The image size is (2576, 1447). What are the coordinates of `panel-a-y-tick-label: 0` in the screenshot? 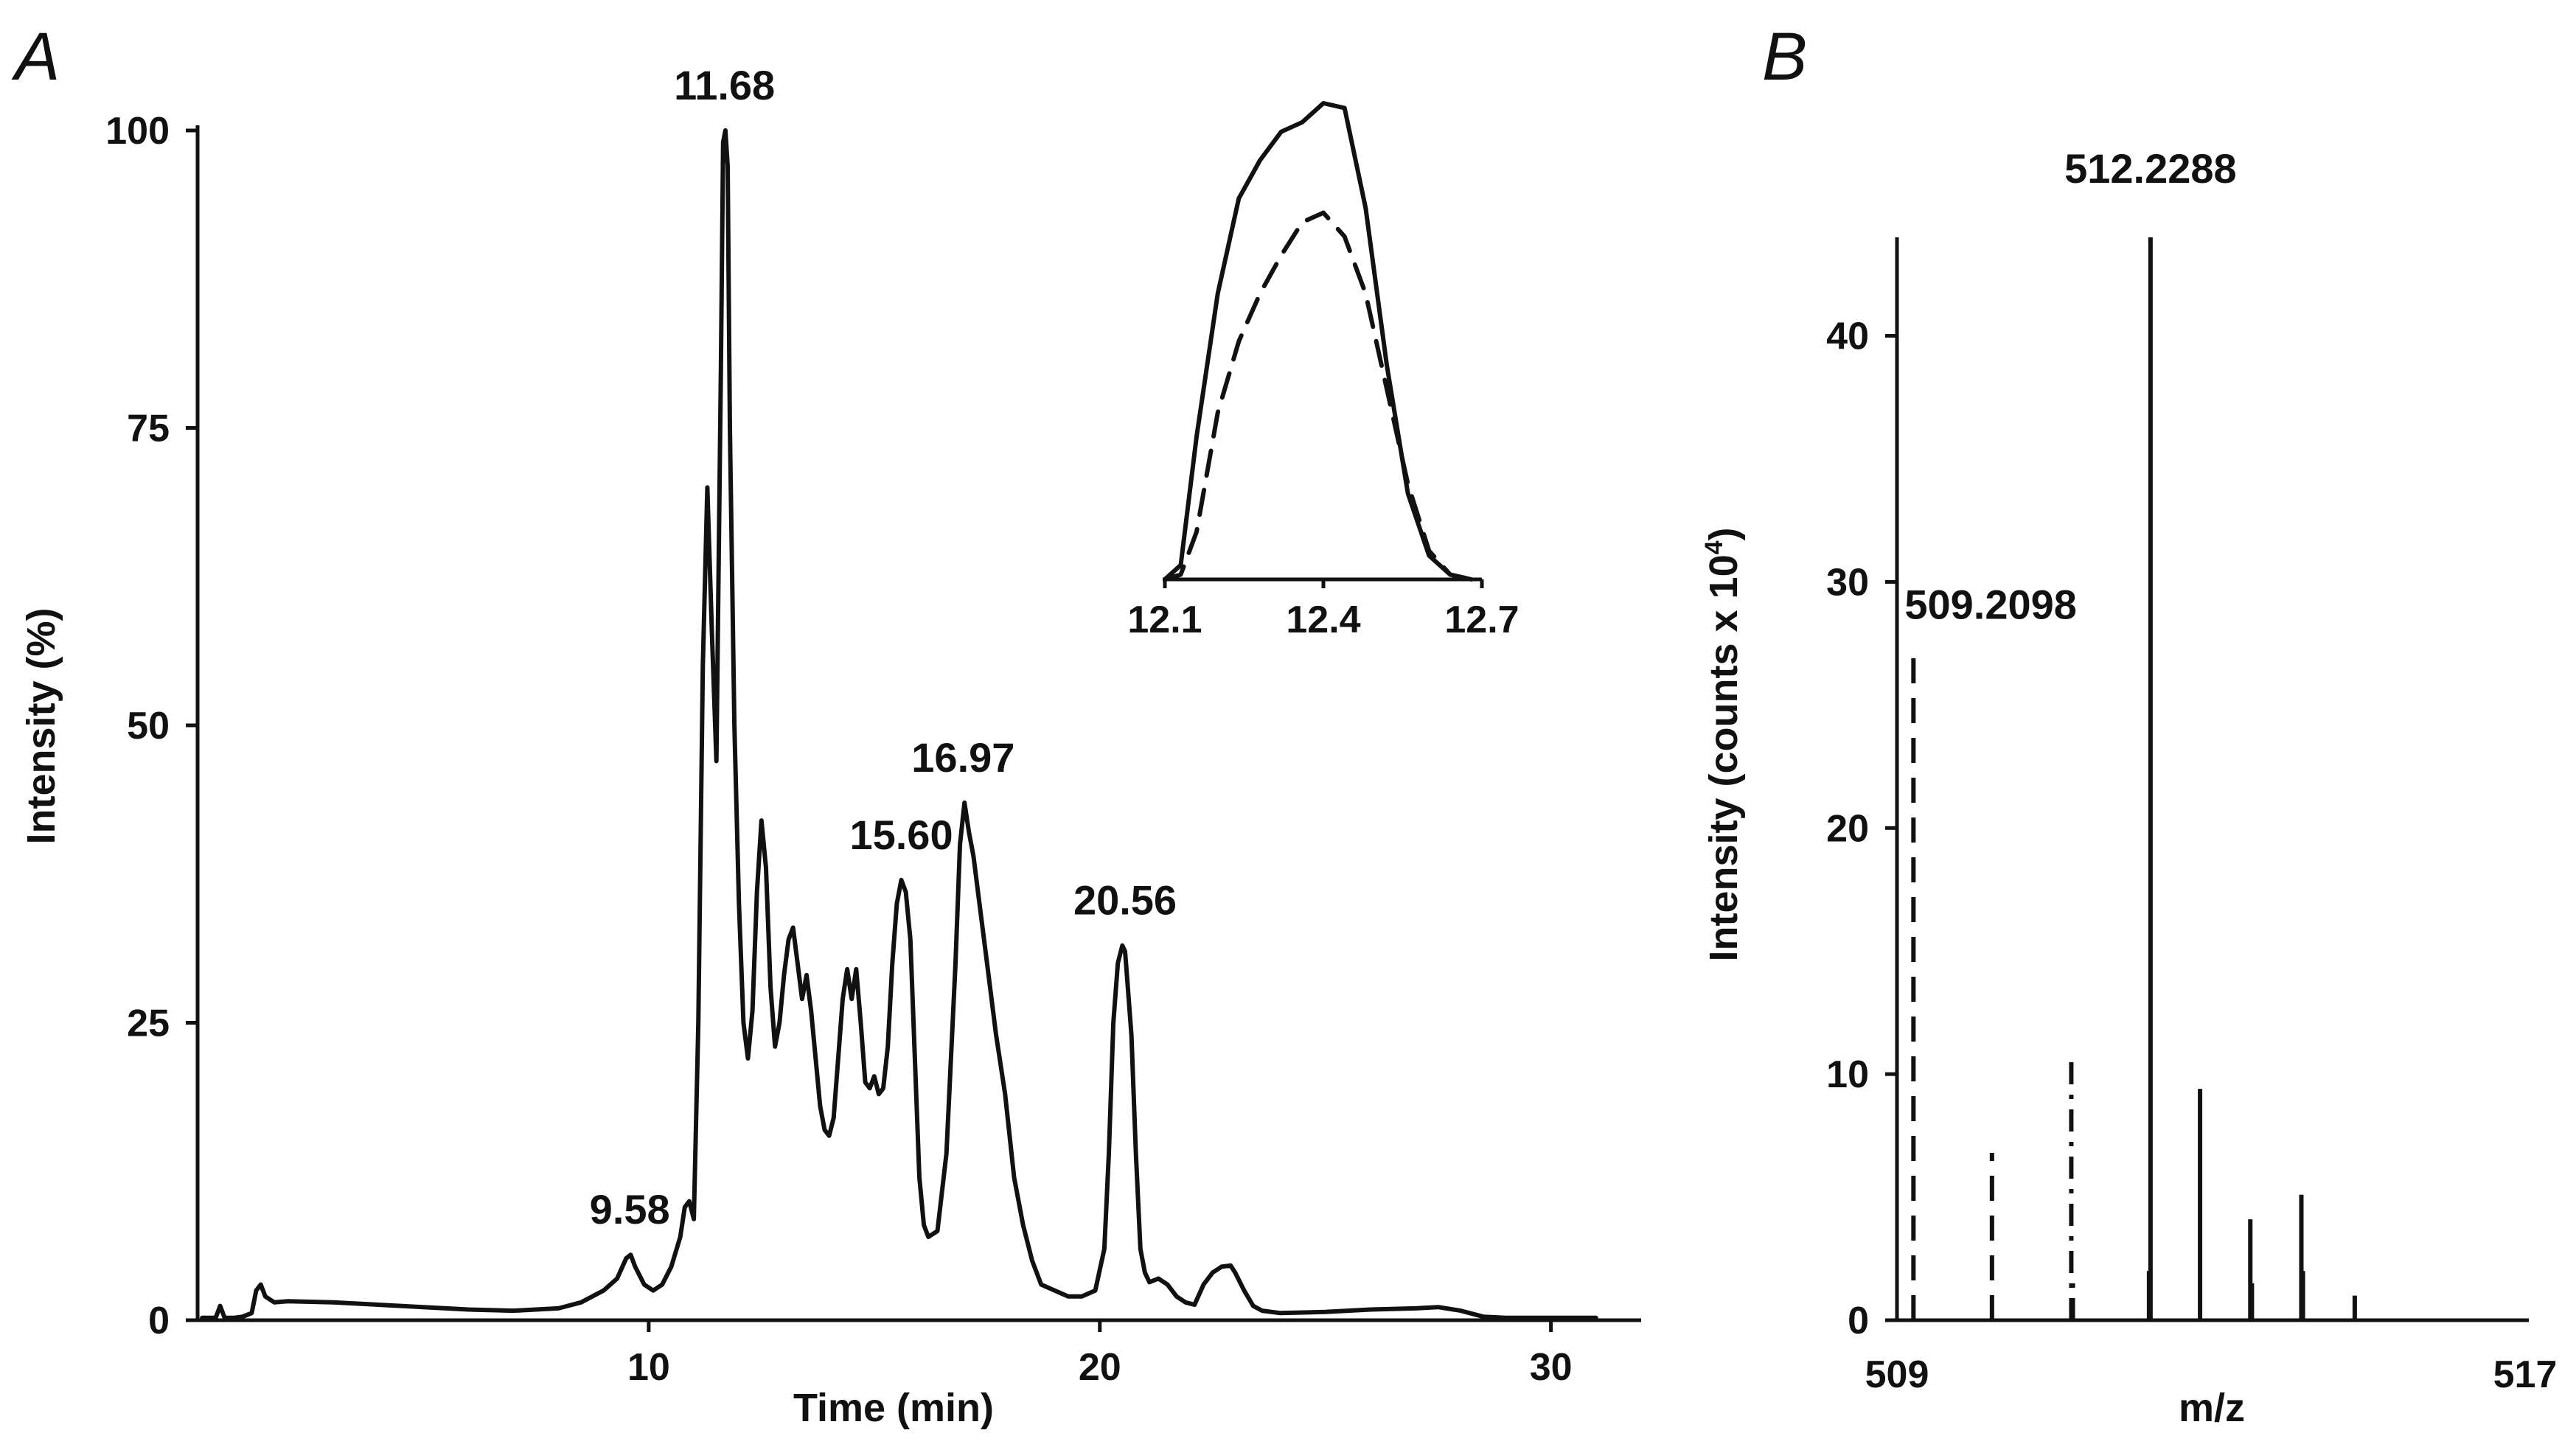 It's located at (159, 1321).